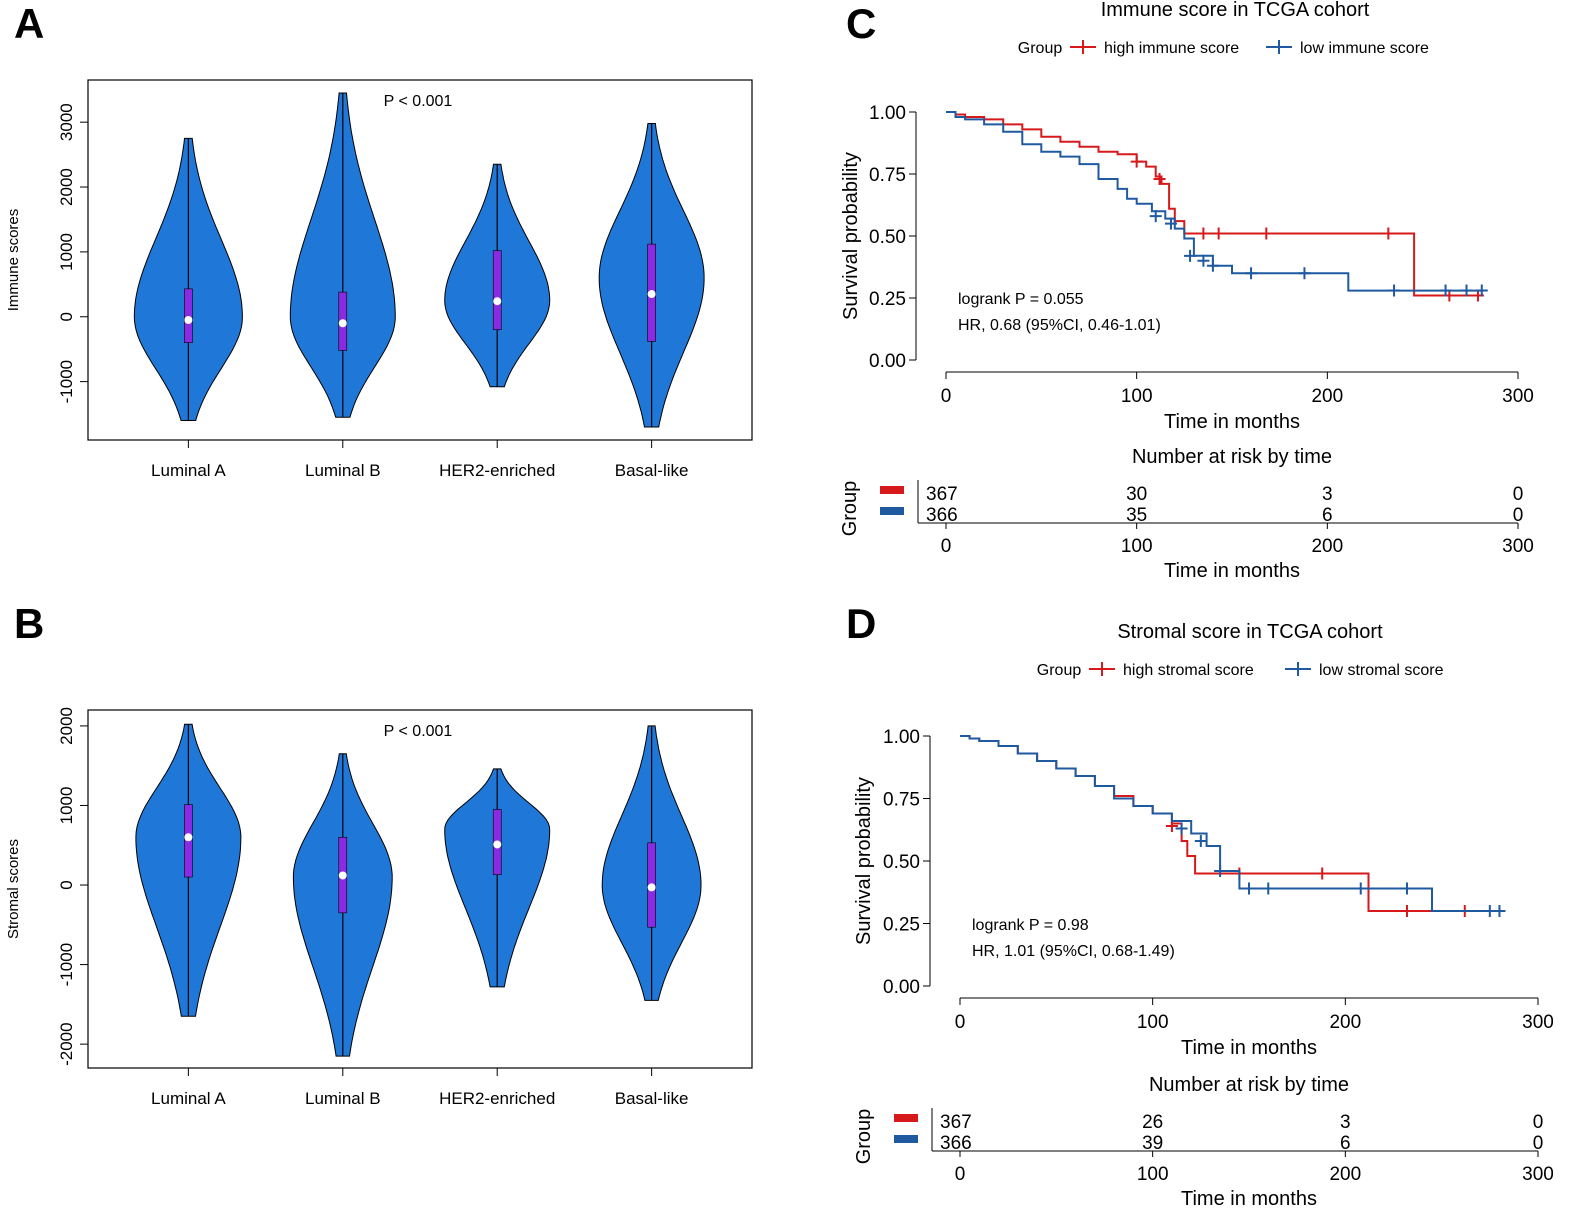 The height and width of the screenshot is (1223, 1594). I want to click on panel-label-b: B, so click(29, 623).